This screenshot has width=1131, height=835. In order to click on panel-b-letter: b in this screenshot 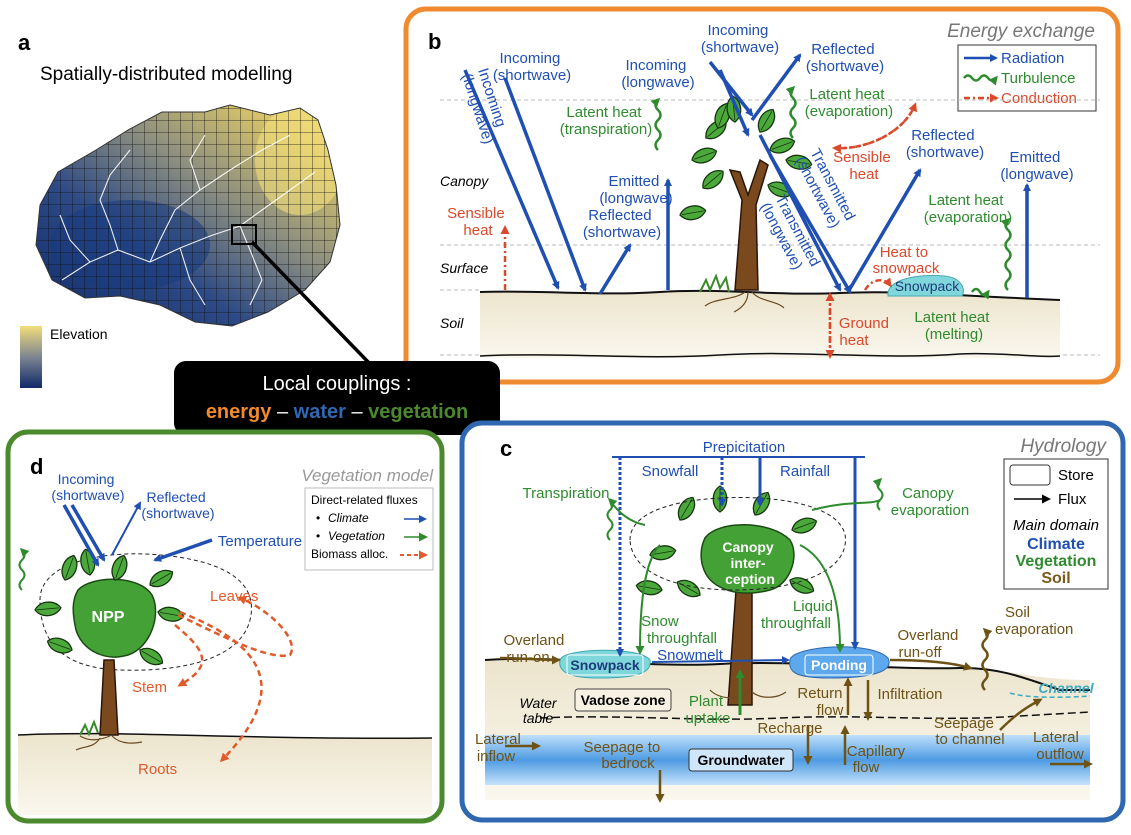, I will do `click(434, 41)`.